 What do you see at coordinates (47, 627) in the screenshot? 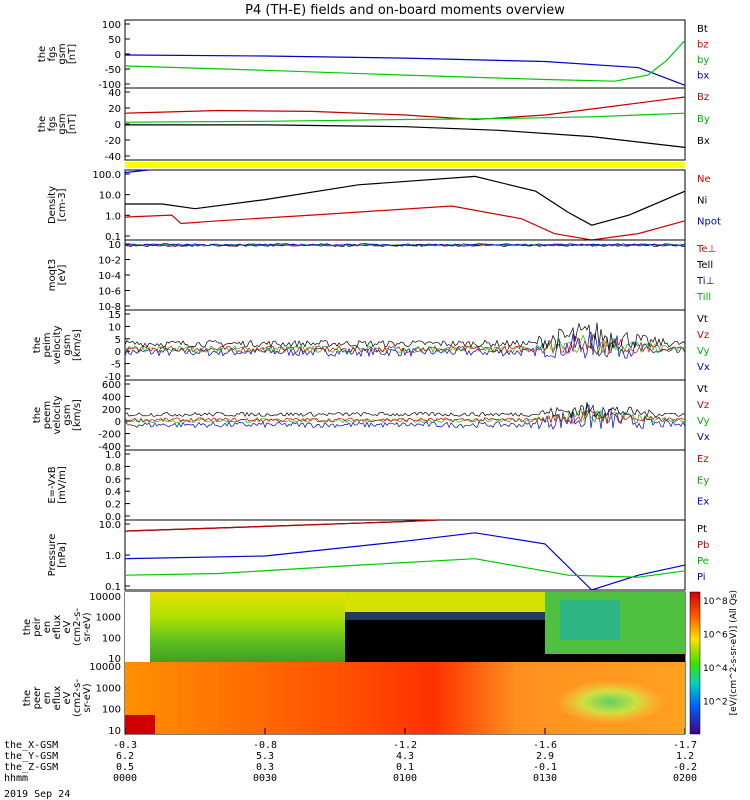
I see `y-axis-label: en` at bounding box center [47, 627].